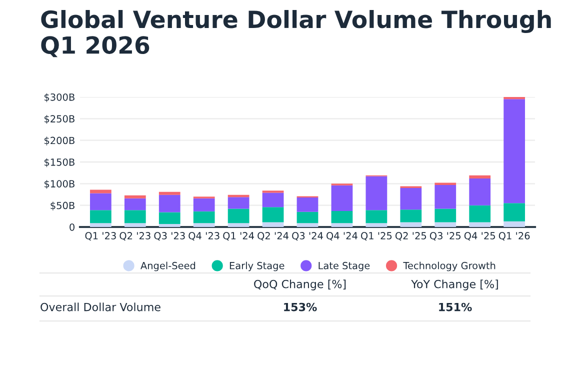 This screenshot has height=366, width=575. Describe the element at coordinates (449, 267) in the screenshot. I see `legend-label: Technology Growth` at that location.